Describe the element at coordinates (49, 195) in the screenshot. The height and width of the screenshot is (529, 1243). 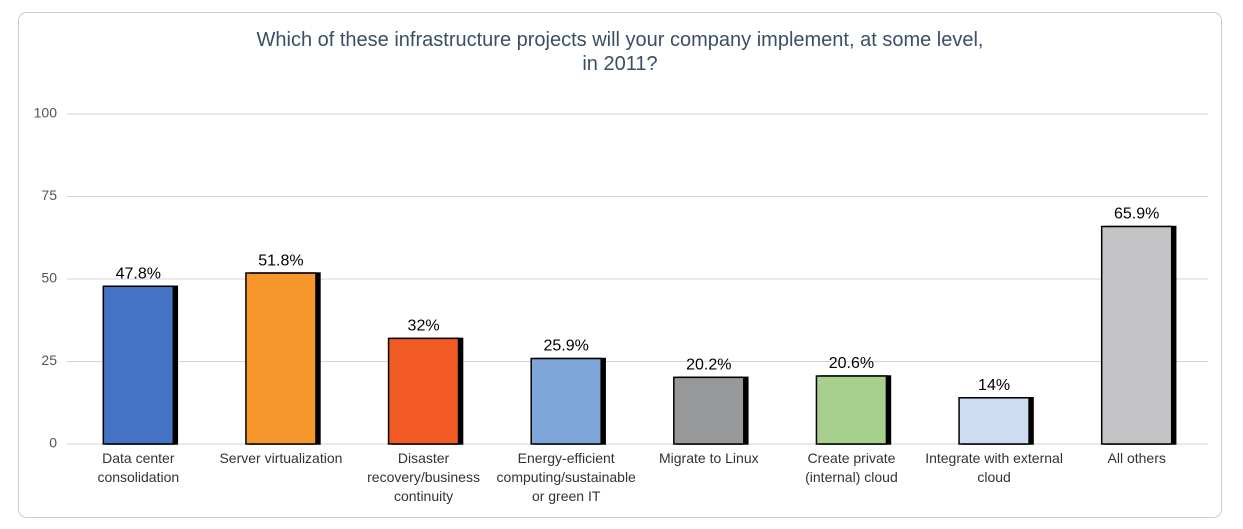
I see `y-tick-label: 75` at that location.